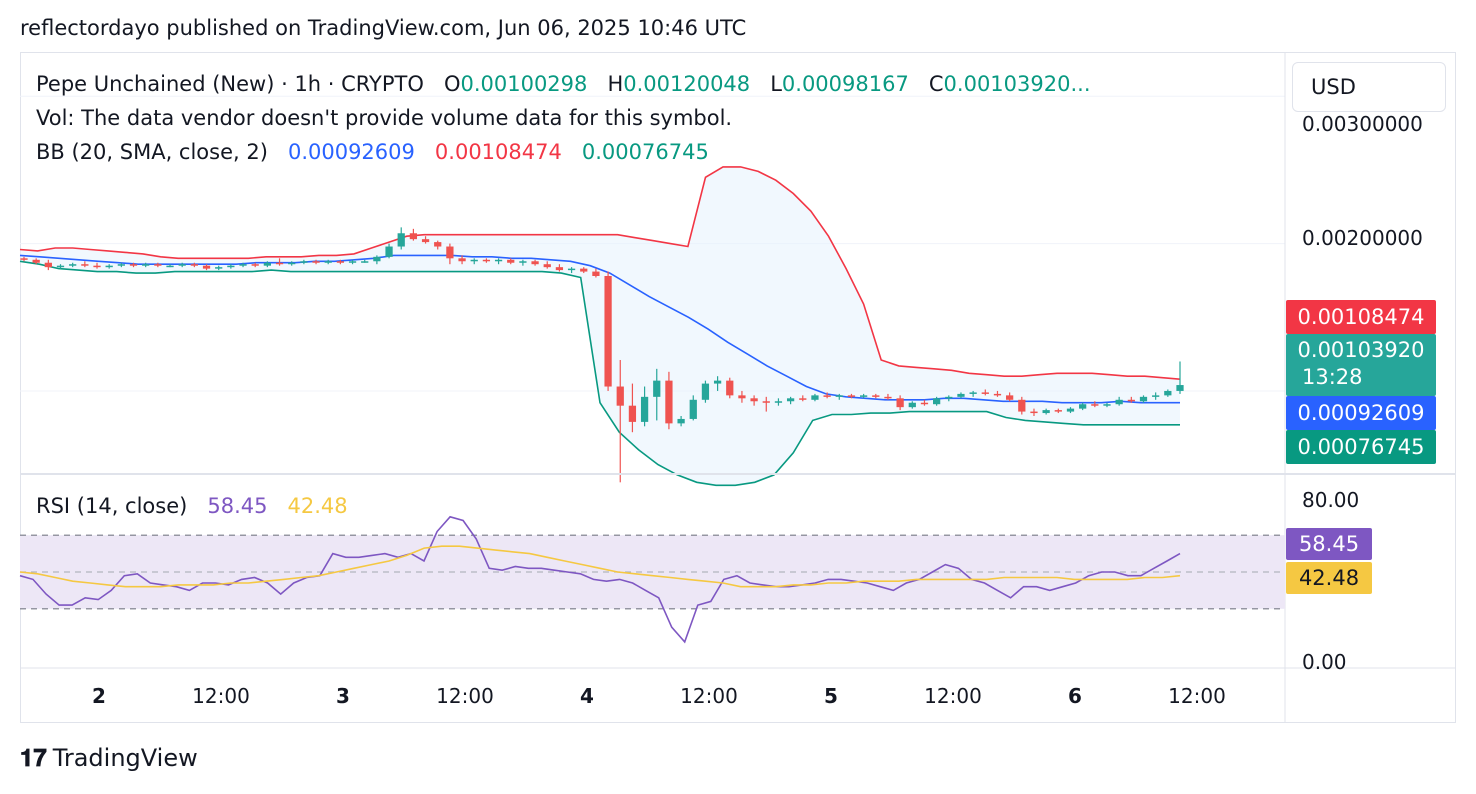 The height and width of the screenshot is (794, 1476). I want to click on brand-name: TradingView, so click(125, 758).